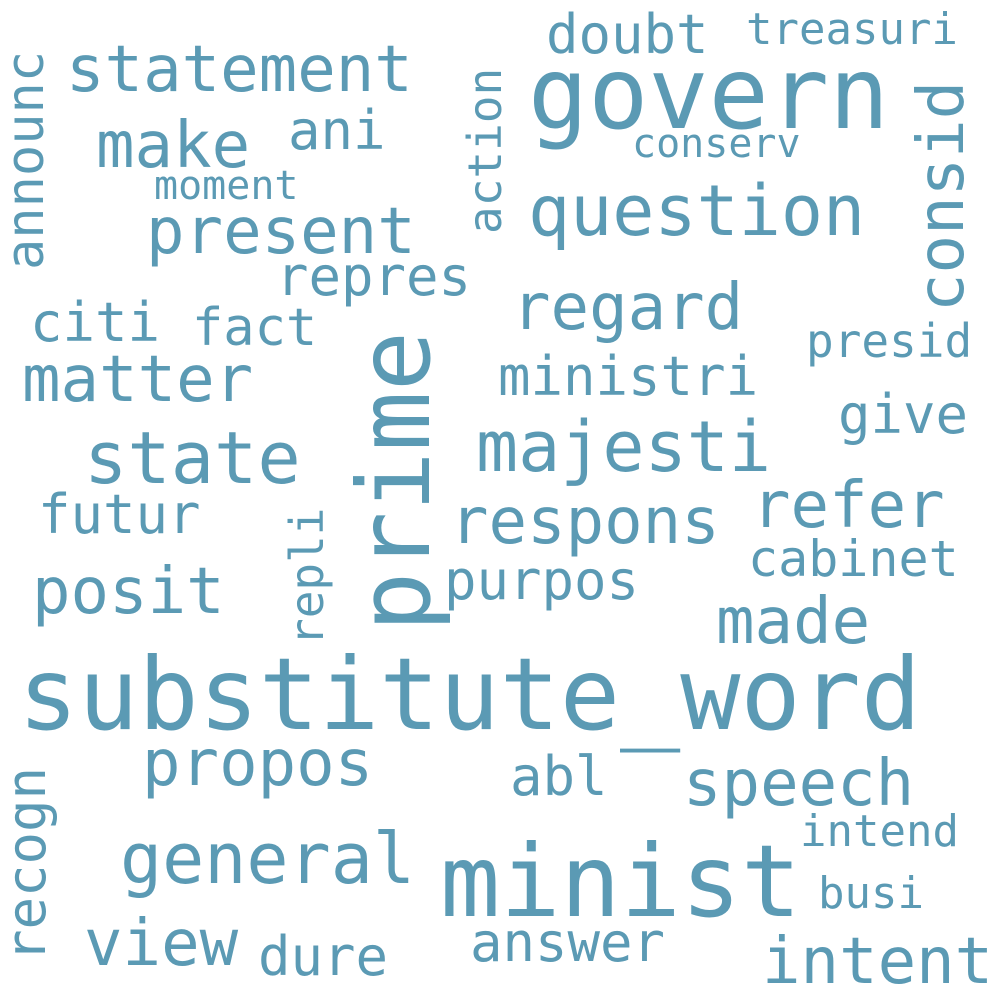  What do you see at coordinates (621, 881) in the screenshot?
I see `word-minist: minist` at bounding box center [621, 881].